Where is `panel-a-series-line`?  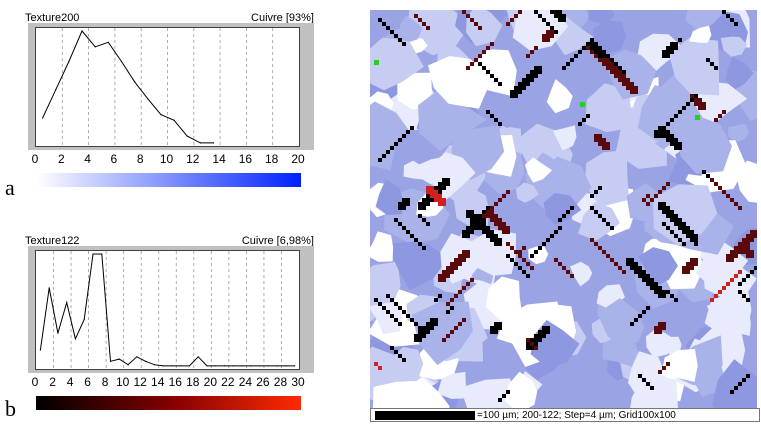
panel-a-series-line is located at coordinates (128, 87).